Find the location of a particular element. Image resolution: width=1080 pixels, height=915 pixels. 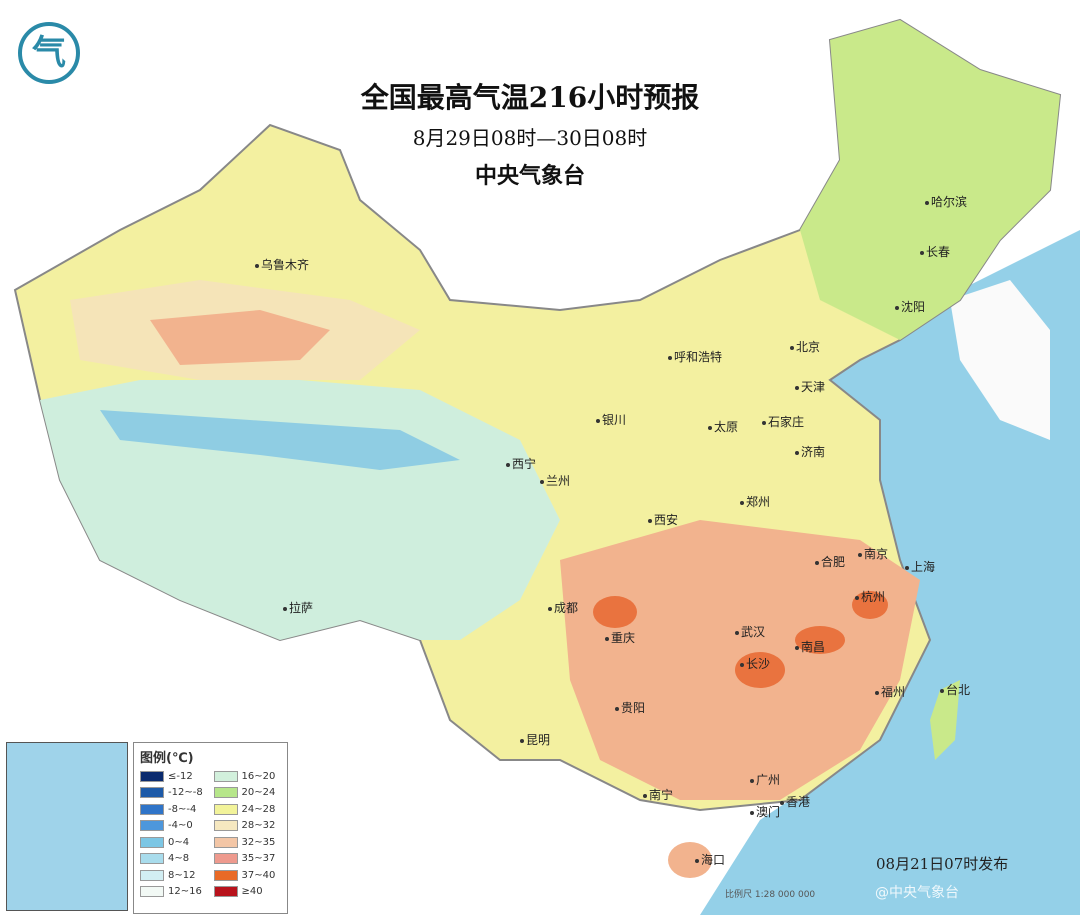

city-label: 台北 is located at coordinates (955, 689).